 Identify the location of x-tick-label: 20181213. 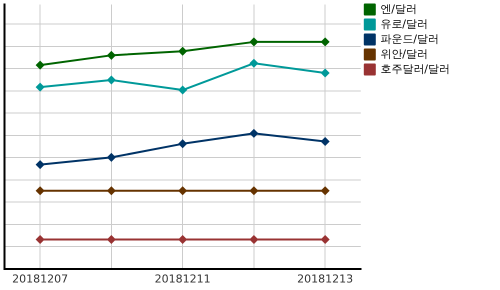
(325, 279).